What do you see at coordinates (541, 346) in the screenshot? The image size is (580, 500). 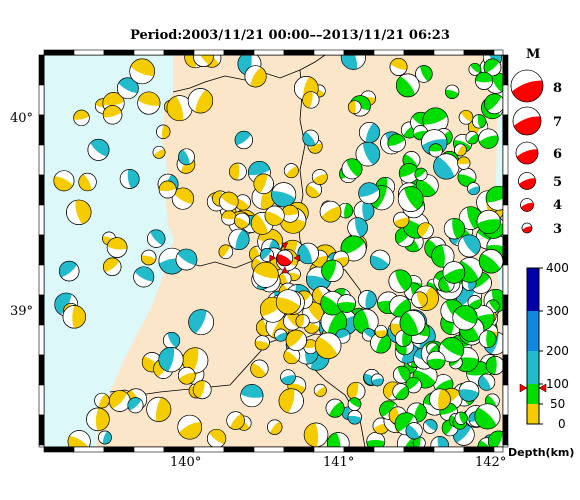 I see `depth-ticks` at bounding box center [541, 346].